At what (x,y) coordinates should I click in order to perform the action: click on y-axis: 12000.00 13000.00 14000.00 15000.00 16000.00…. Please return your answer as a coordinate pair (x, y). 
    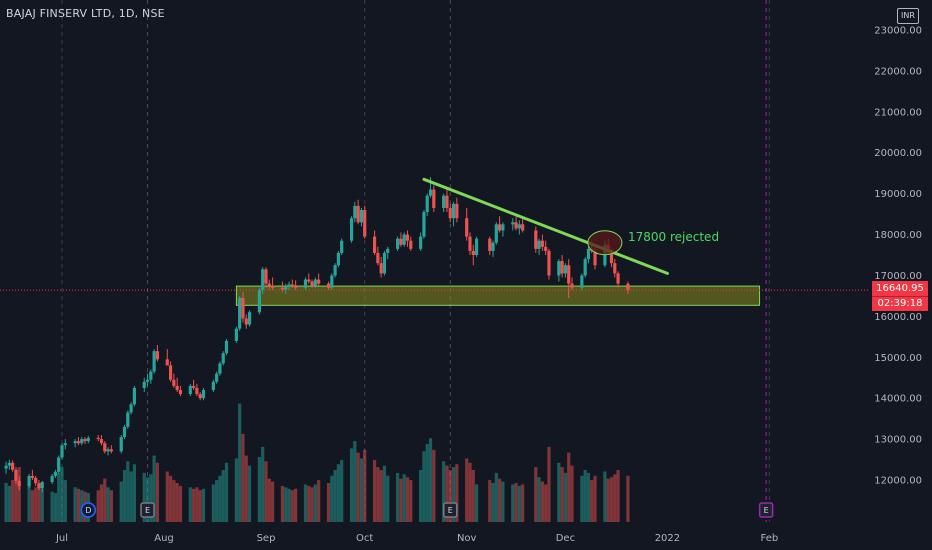
    Looking at the image, I should click on (898, 256).